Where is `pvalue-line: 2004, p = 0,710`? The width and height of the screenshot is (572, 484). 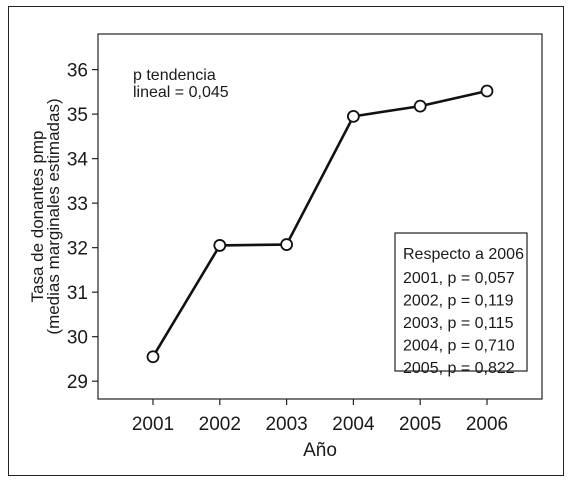 pvalue-line: 2004, p = 0,710 is located at coordinates (459, 346).